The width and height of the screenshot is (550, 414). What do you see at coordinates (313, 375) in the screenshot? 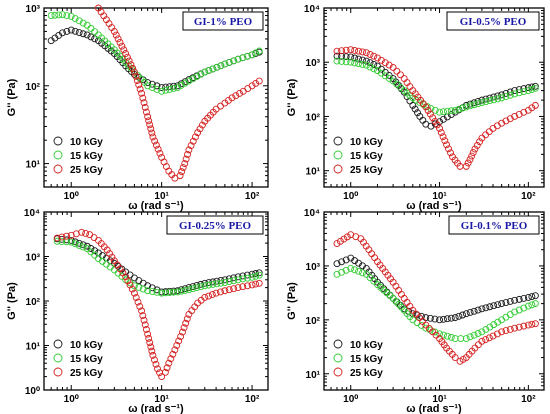
I see `y-tick-label: 10¹` at bounding box center [313, 375].